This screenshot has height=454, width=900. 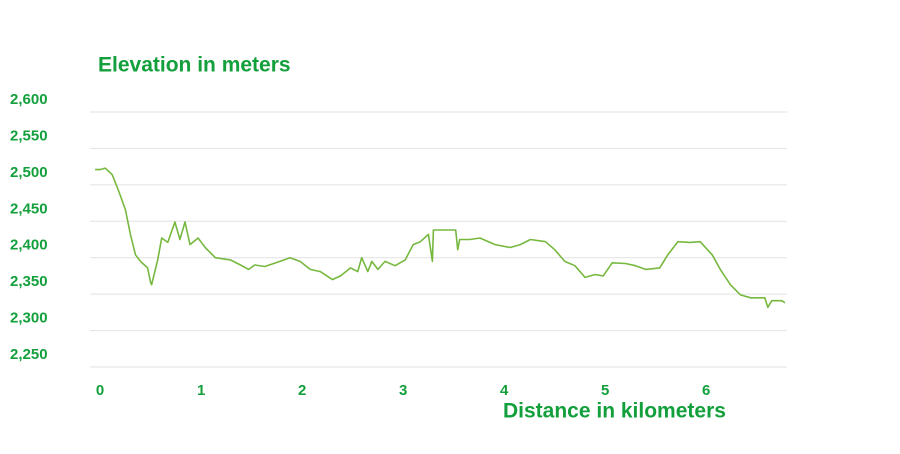 I want to click on x-tick-label: 4, so click(x=504, y=390).